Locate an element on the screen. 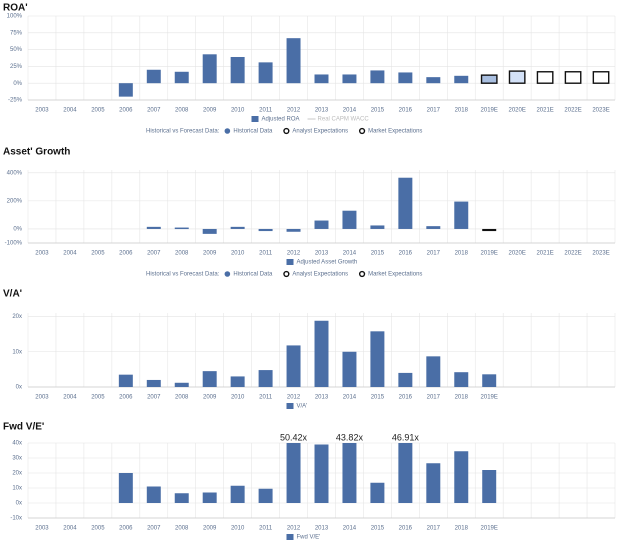 The height and width of the screenshot is (545, 624). chart-title: ROA' is located at coordinates (15, 8).